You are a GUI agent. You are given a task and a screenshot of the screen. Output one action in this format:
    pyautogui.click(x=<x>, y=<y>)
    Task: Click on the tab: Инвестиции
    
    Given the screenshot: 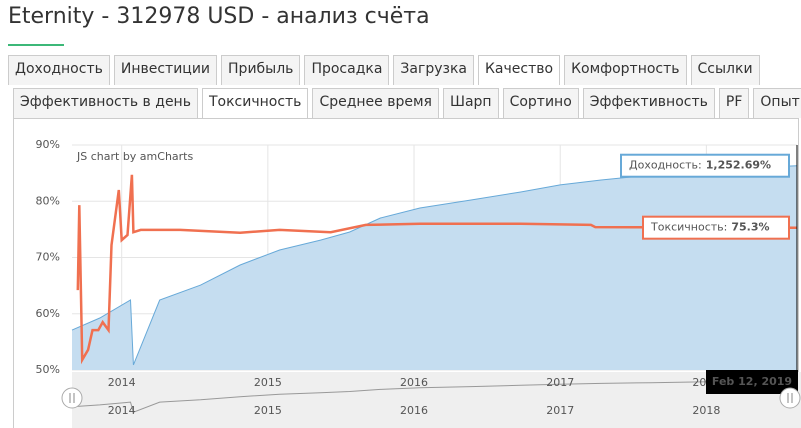 What is the action you would take?
    pyautogui.click(x=165, y=70)
    